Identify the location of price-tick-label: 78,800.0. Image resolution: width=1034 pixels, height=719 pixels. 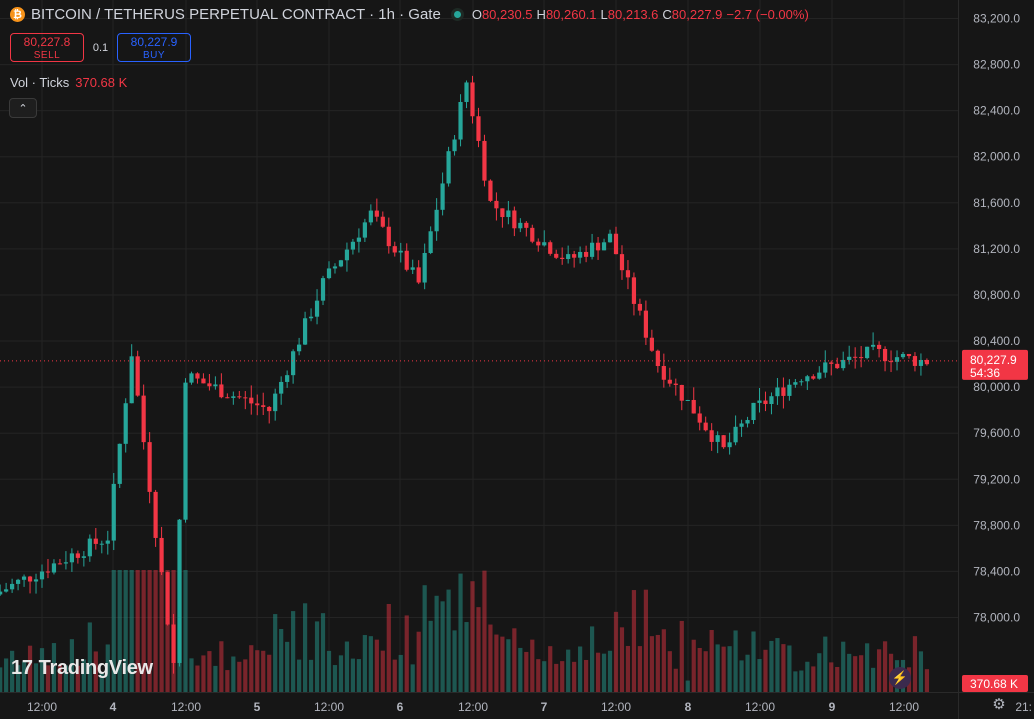
(996, 525).